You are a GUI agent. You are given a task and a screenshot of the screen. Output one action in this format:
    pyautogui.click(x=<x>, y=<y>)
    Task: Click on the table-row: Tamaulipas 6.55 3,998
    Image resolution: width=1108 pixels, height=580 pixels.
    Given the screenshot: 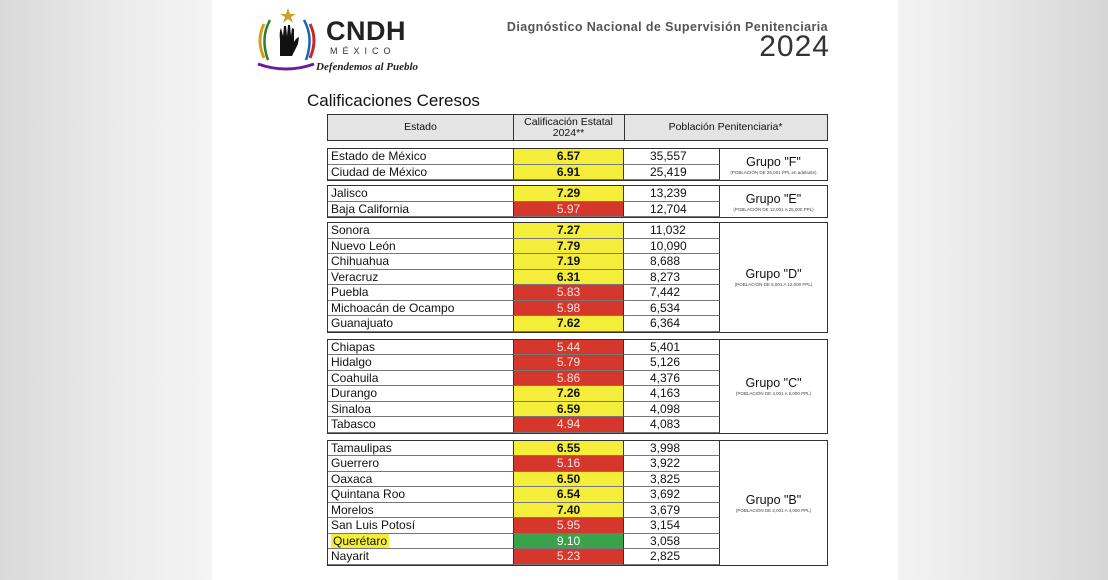 What is the action you would take?
    pyautogui.click(x=577, y=448)
    